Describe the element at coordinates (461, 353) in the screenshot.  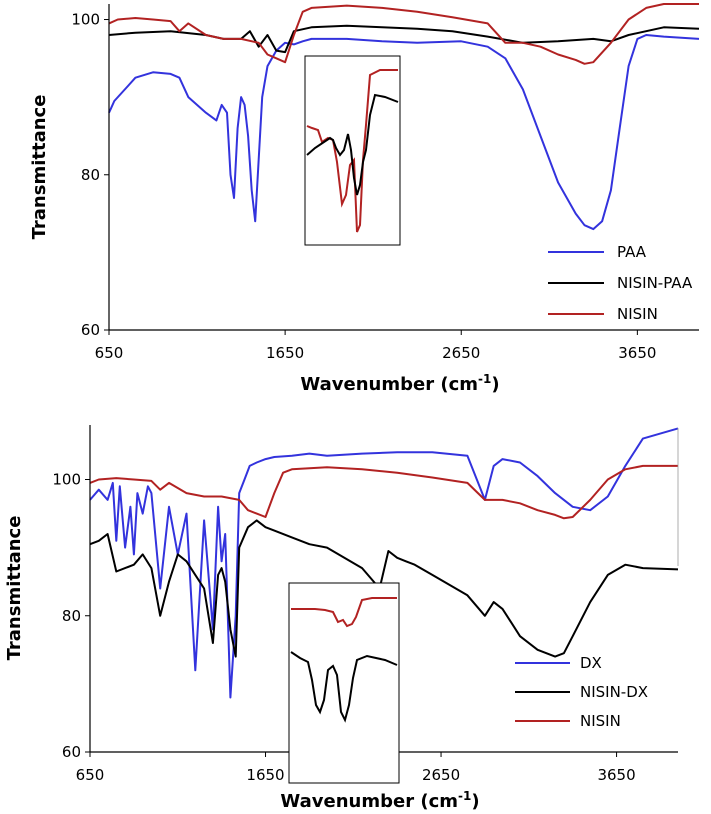
I see `top-x-tick-label: 2650` at that location.